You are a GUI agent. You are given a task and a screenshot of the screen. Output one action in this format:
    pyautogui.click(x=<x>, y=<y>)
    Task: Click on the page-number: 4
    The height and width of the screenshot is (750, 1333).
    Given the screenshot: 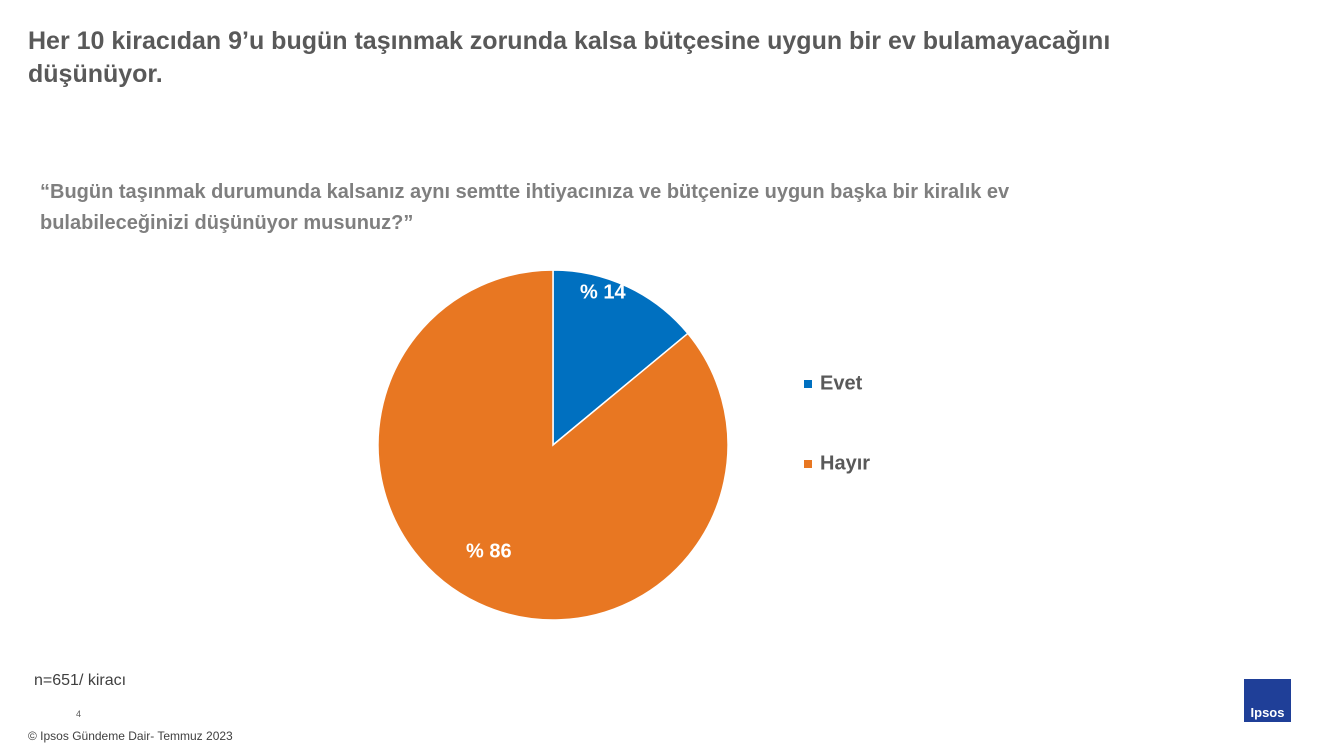 What is the action you would take?
    pyautogui.click(x=79, y=714)
    